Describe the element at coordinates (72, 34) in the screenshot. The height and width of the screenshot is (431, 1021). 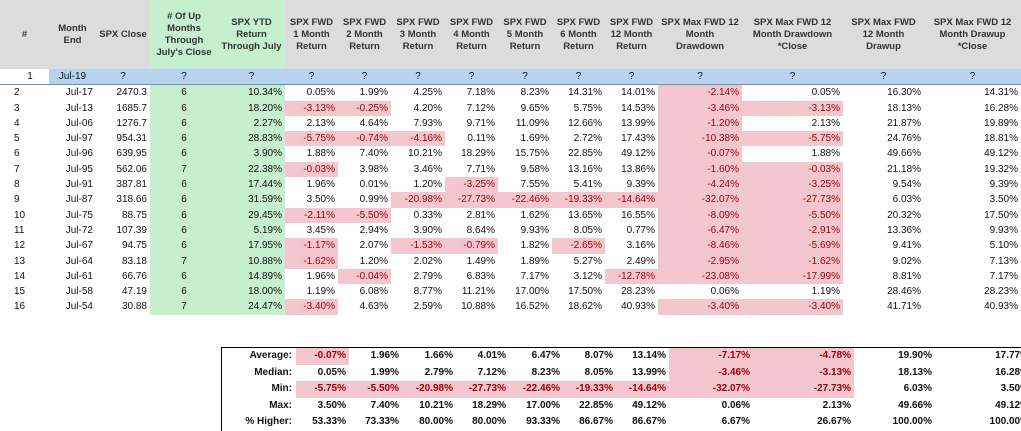
I see `header-month-end: Month End` at that location.